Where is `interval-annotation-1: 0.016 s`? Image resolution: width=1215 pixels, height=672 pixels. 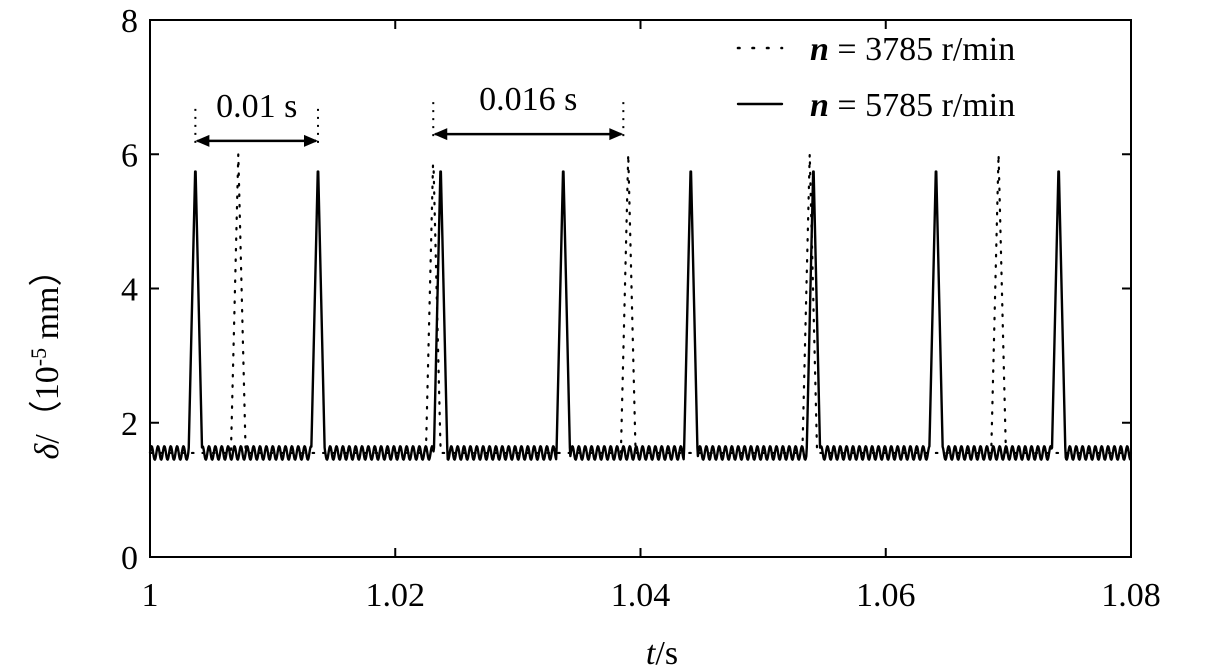
interval-annotation-1: 0.016 s is located at coordinates (528, 112).